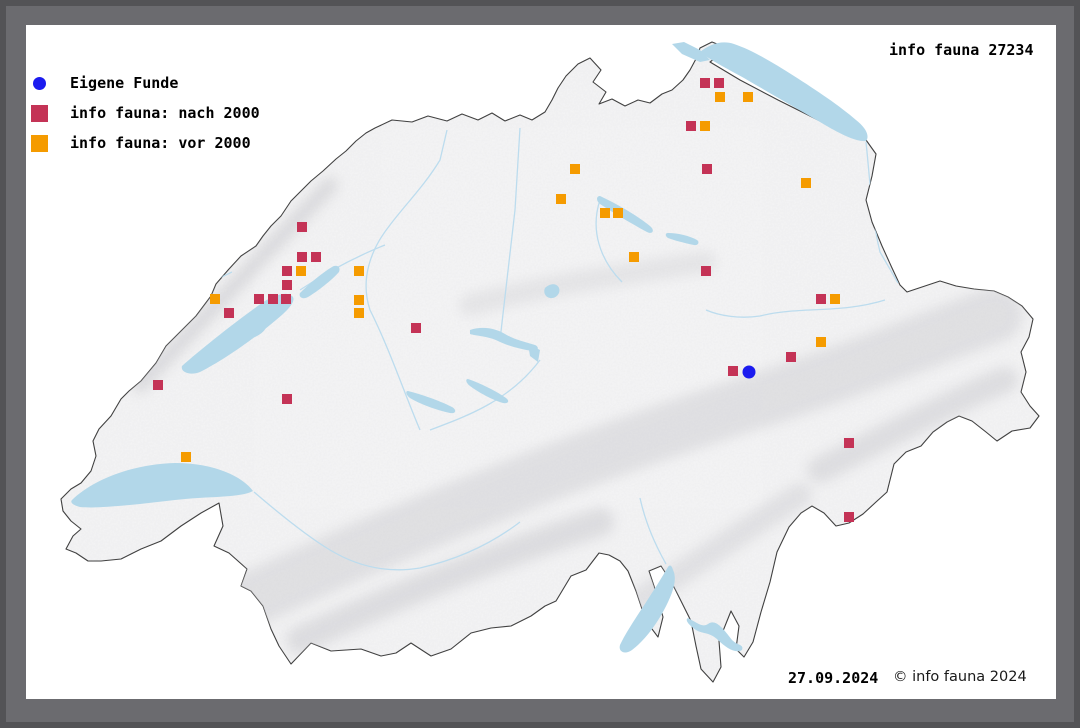 This screenshot has width=1080, height=728. Describe the element at coordinates (431, 402) in the screenshot. I see `lake-thun` at that location.